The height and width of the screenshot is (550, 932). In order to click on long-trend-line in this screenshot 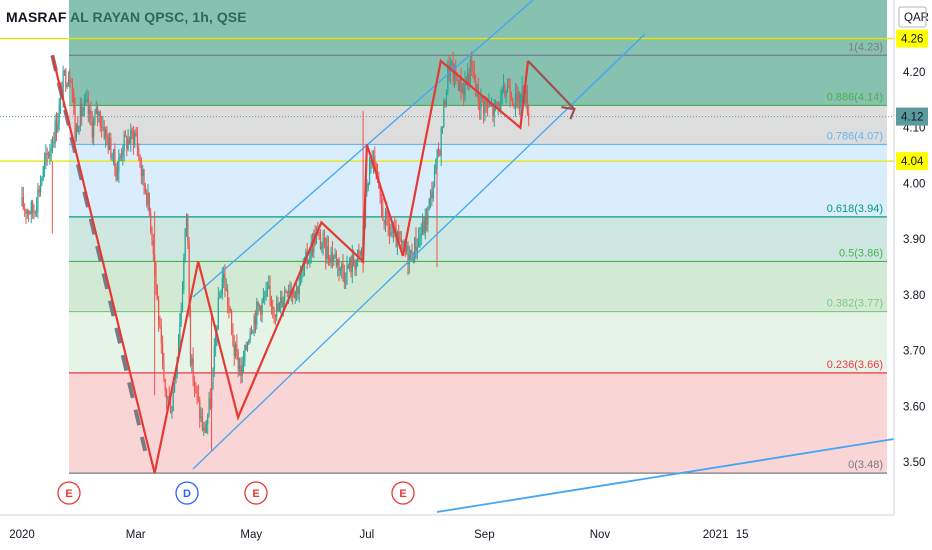, I will do `click(665, 475)`.